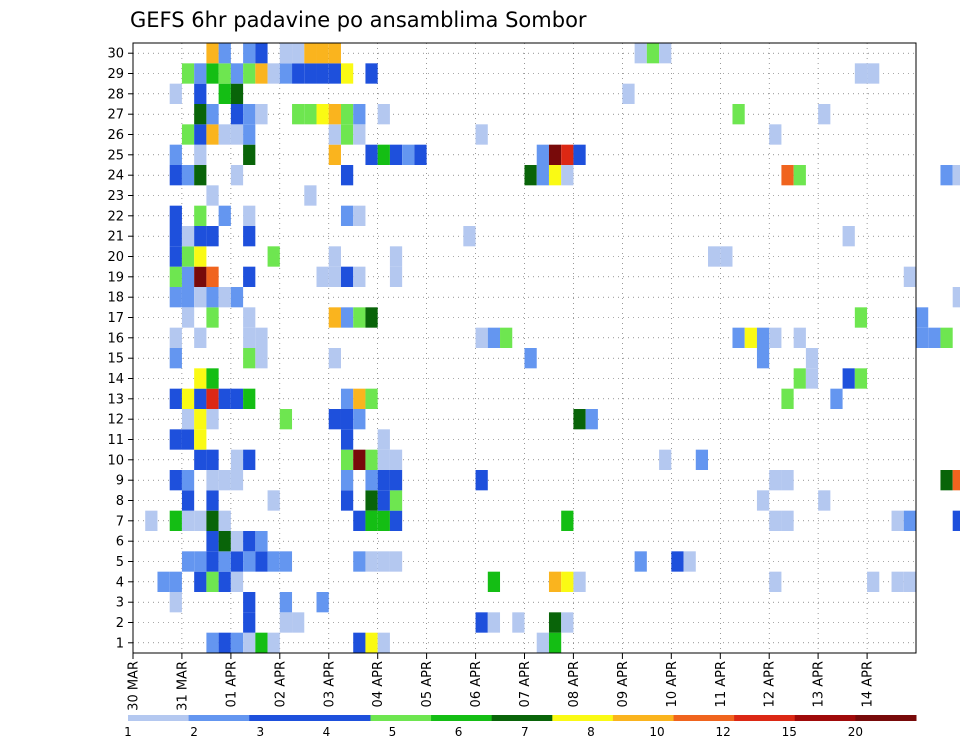  I want to click on heatmap-cell-m13-s35, so click(200, 398).